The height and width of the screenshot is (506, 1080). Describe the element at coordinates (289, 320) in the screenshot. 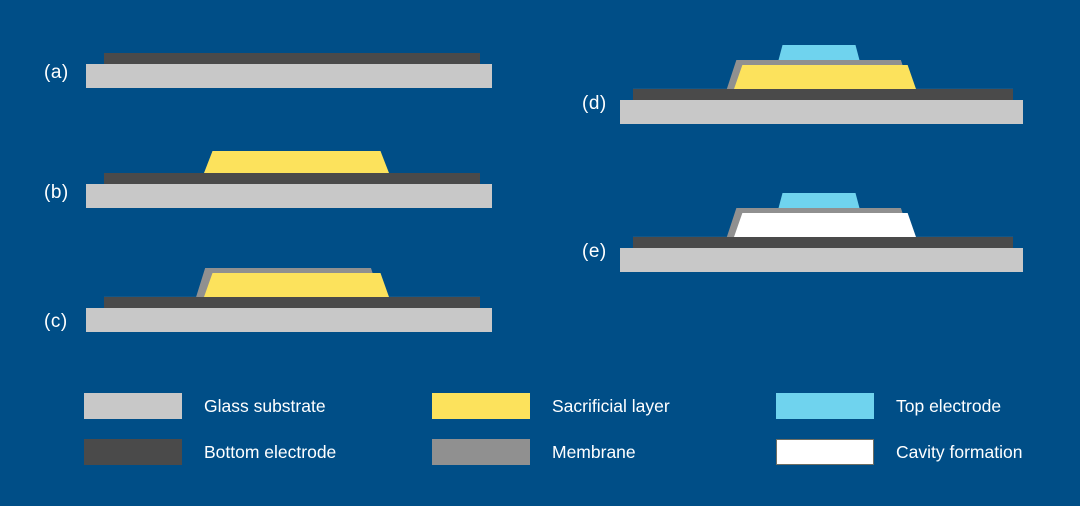

I see `panel-c-glass-substrate` at that location.